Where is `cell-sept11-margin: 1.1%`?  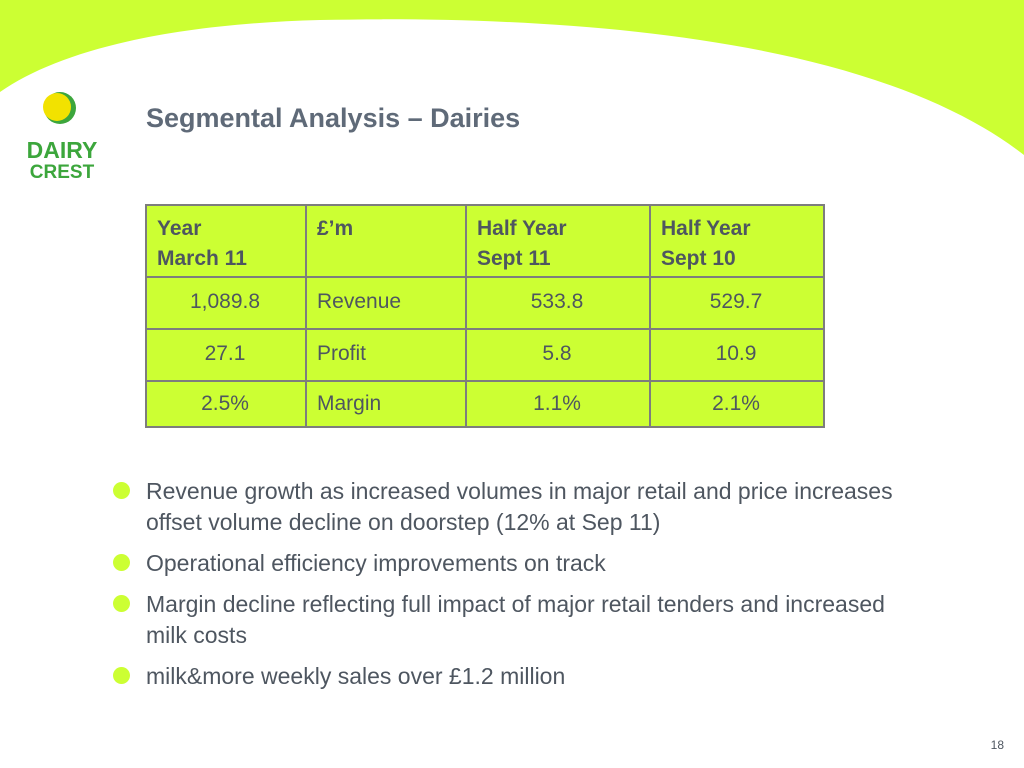 cell-sept11-margin: 1.1% is located at coordinates (558, 404).